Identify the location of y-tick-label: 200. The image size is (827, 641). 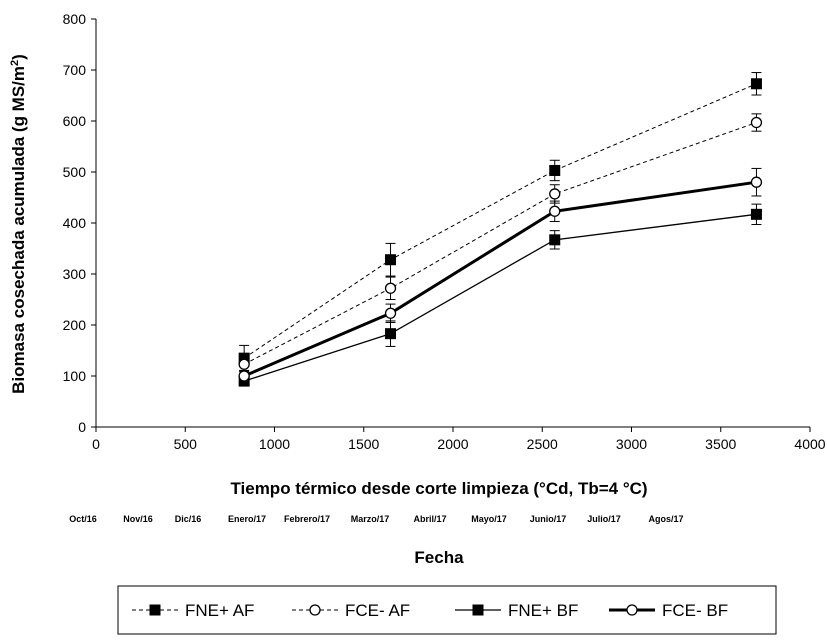
(75, 325).